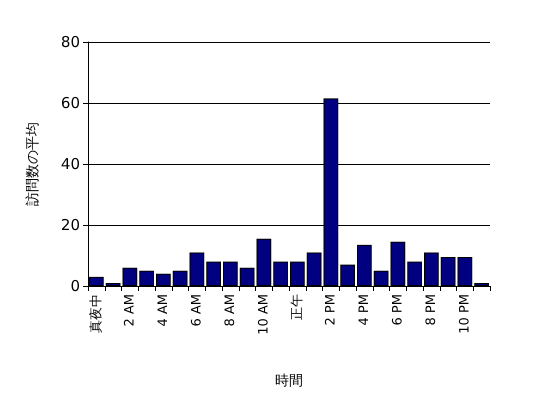 This screenshot has height=398, width=548. I want to click on y-axis-title: 訪問数の平均, so click(33, 164).